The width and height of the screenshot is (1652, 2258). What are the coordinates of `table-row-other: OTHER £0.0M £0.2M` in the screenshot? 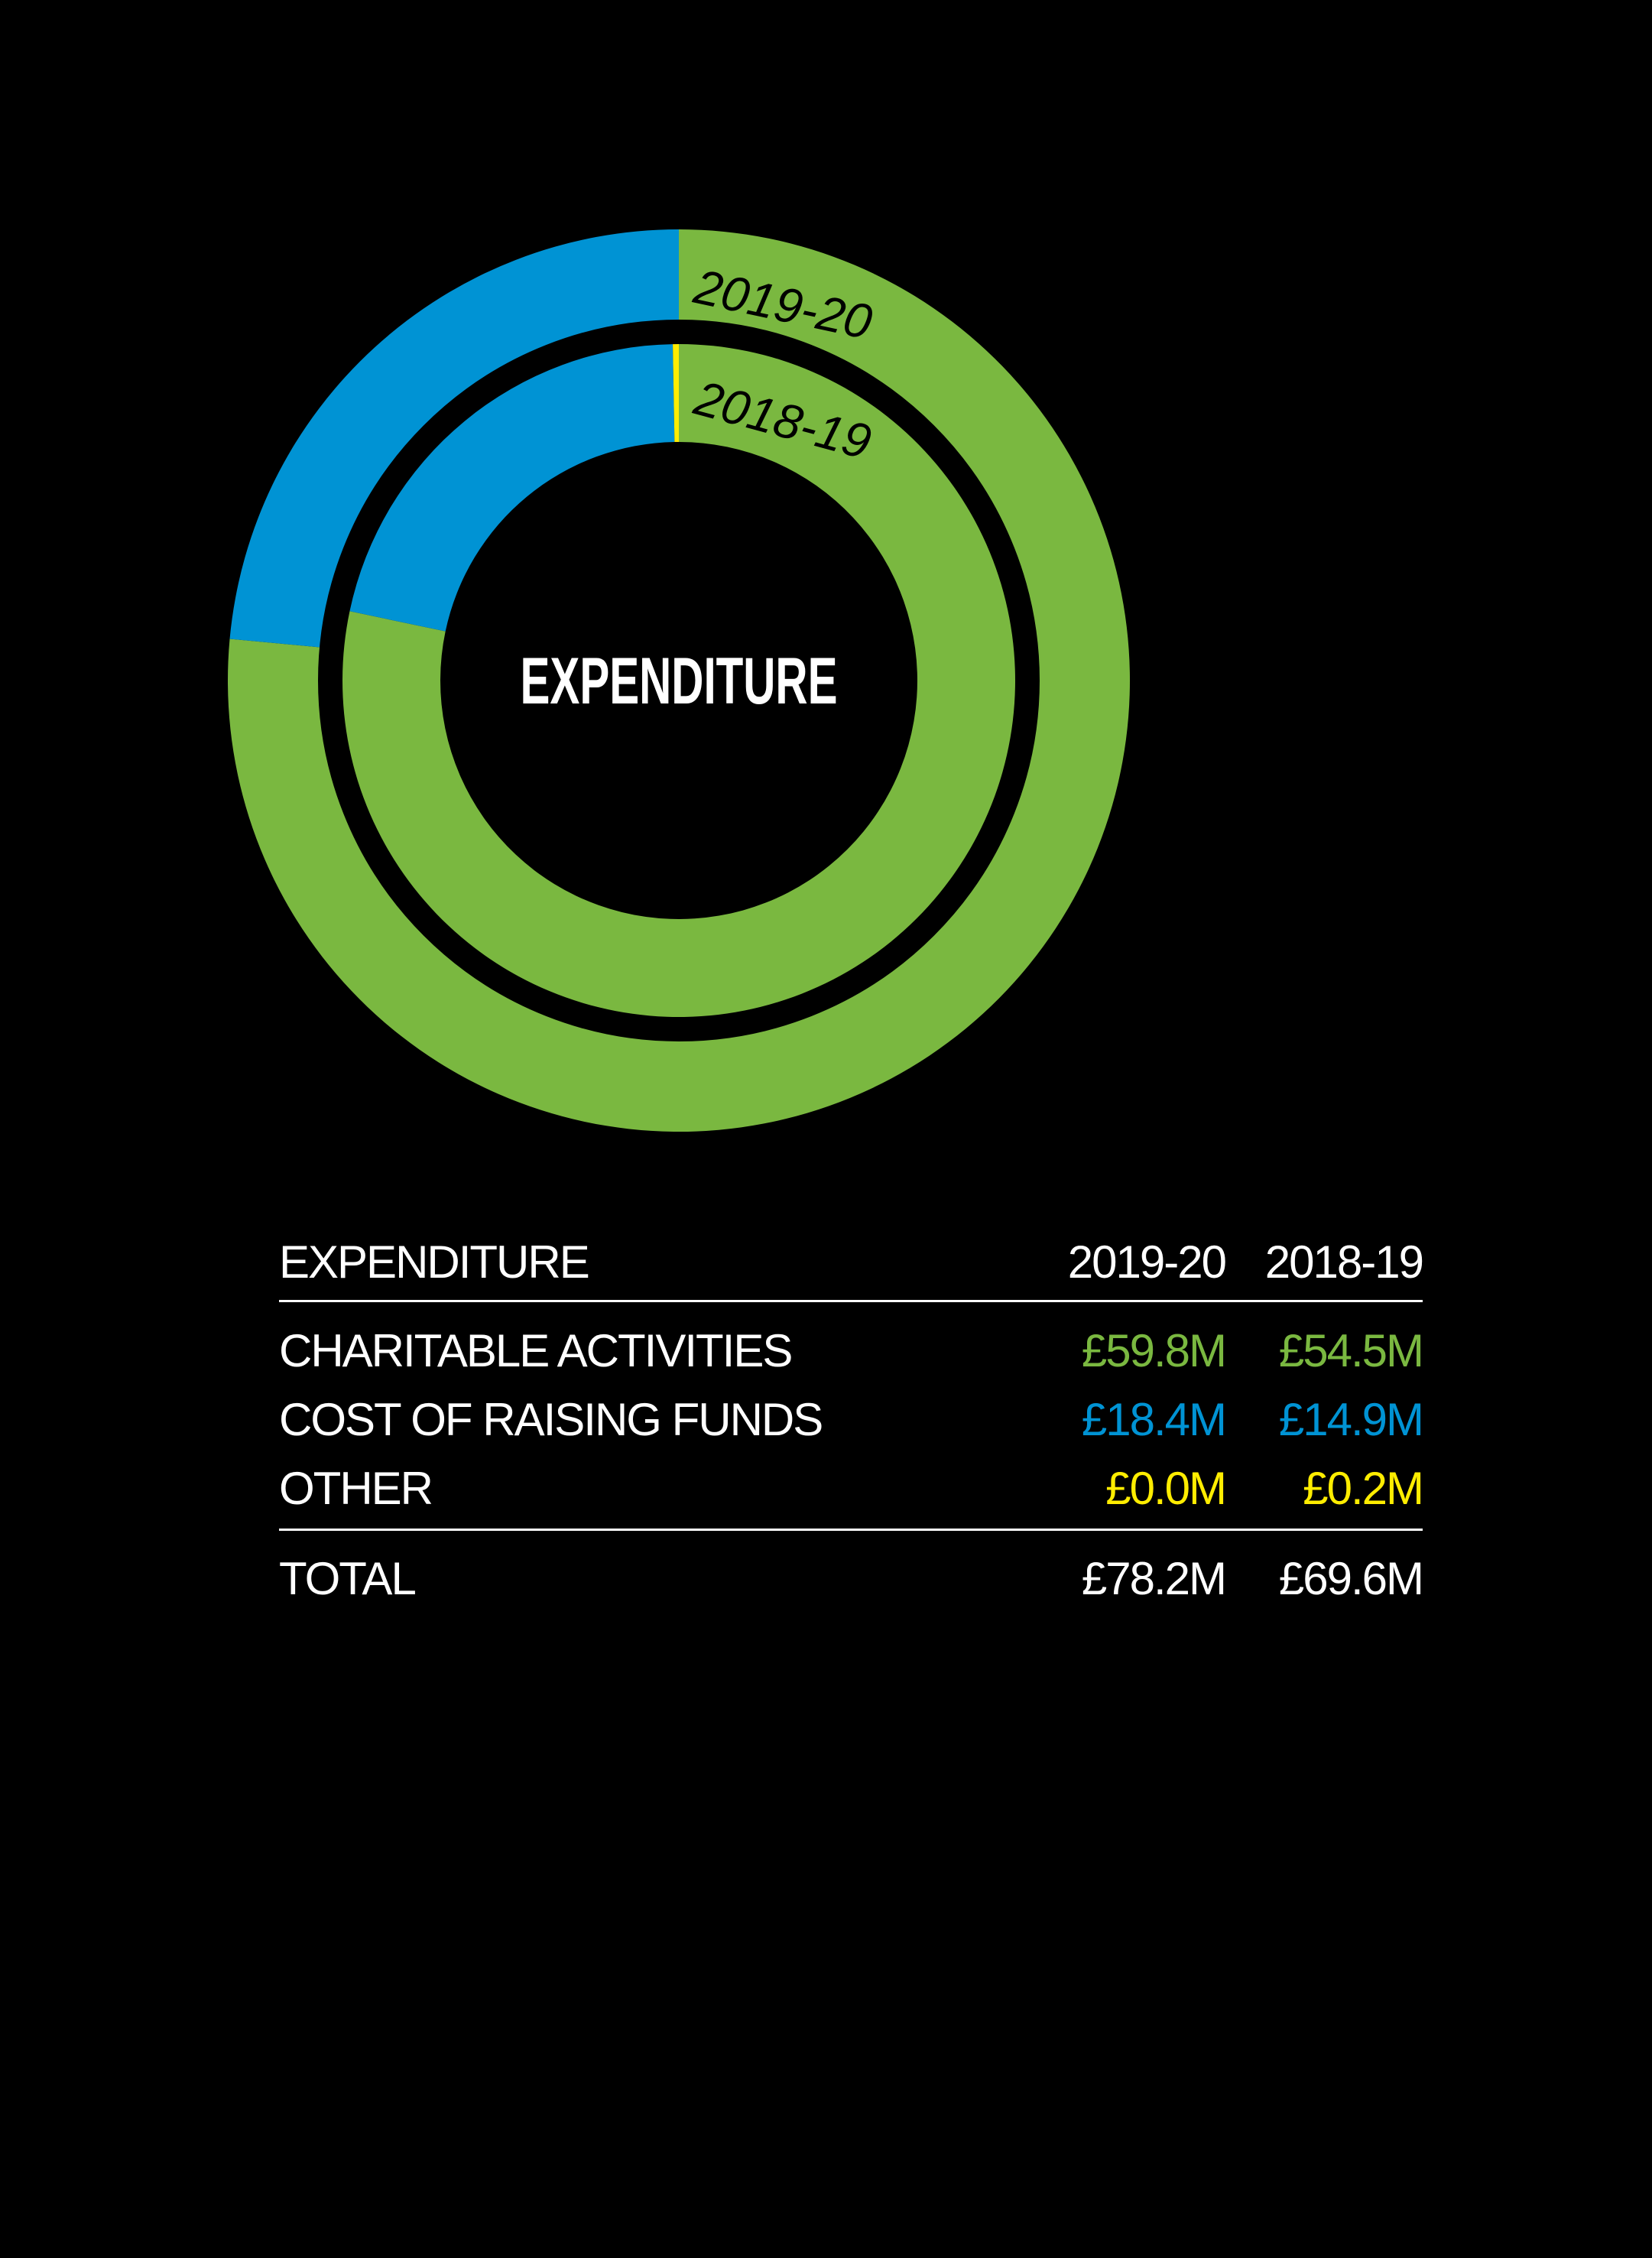 It's located at (851, 1488).